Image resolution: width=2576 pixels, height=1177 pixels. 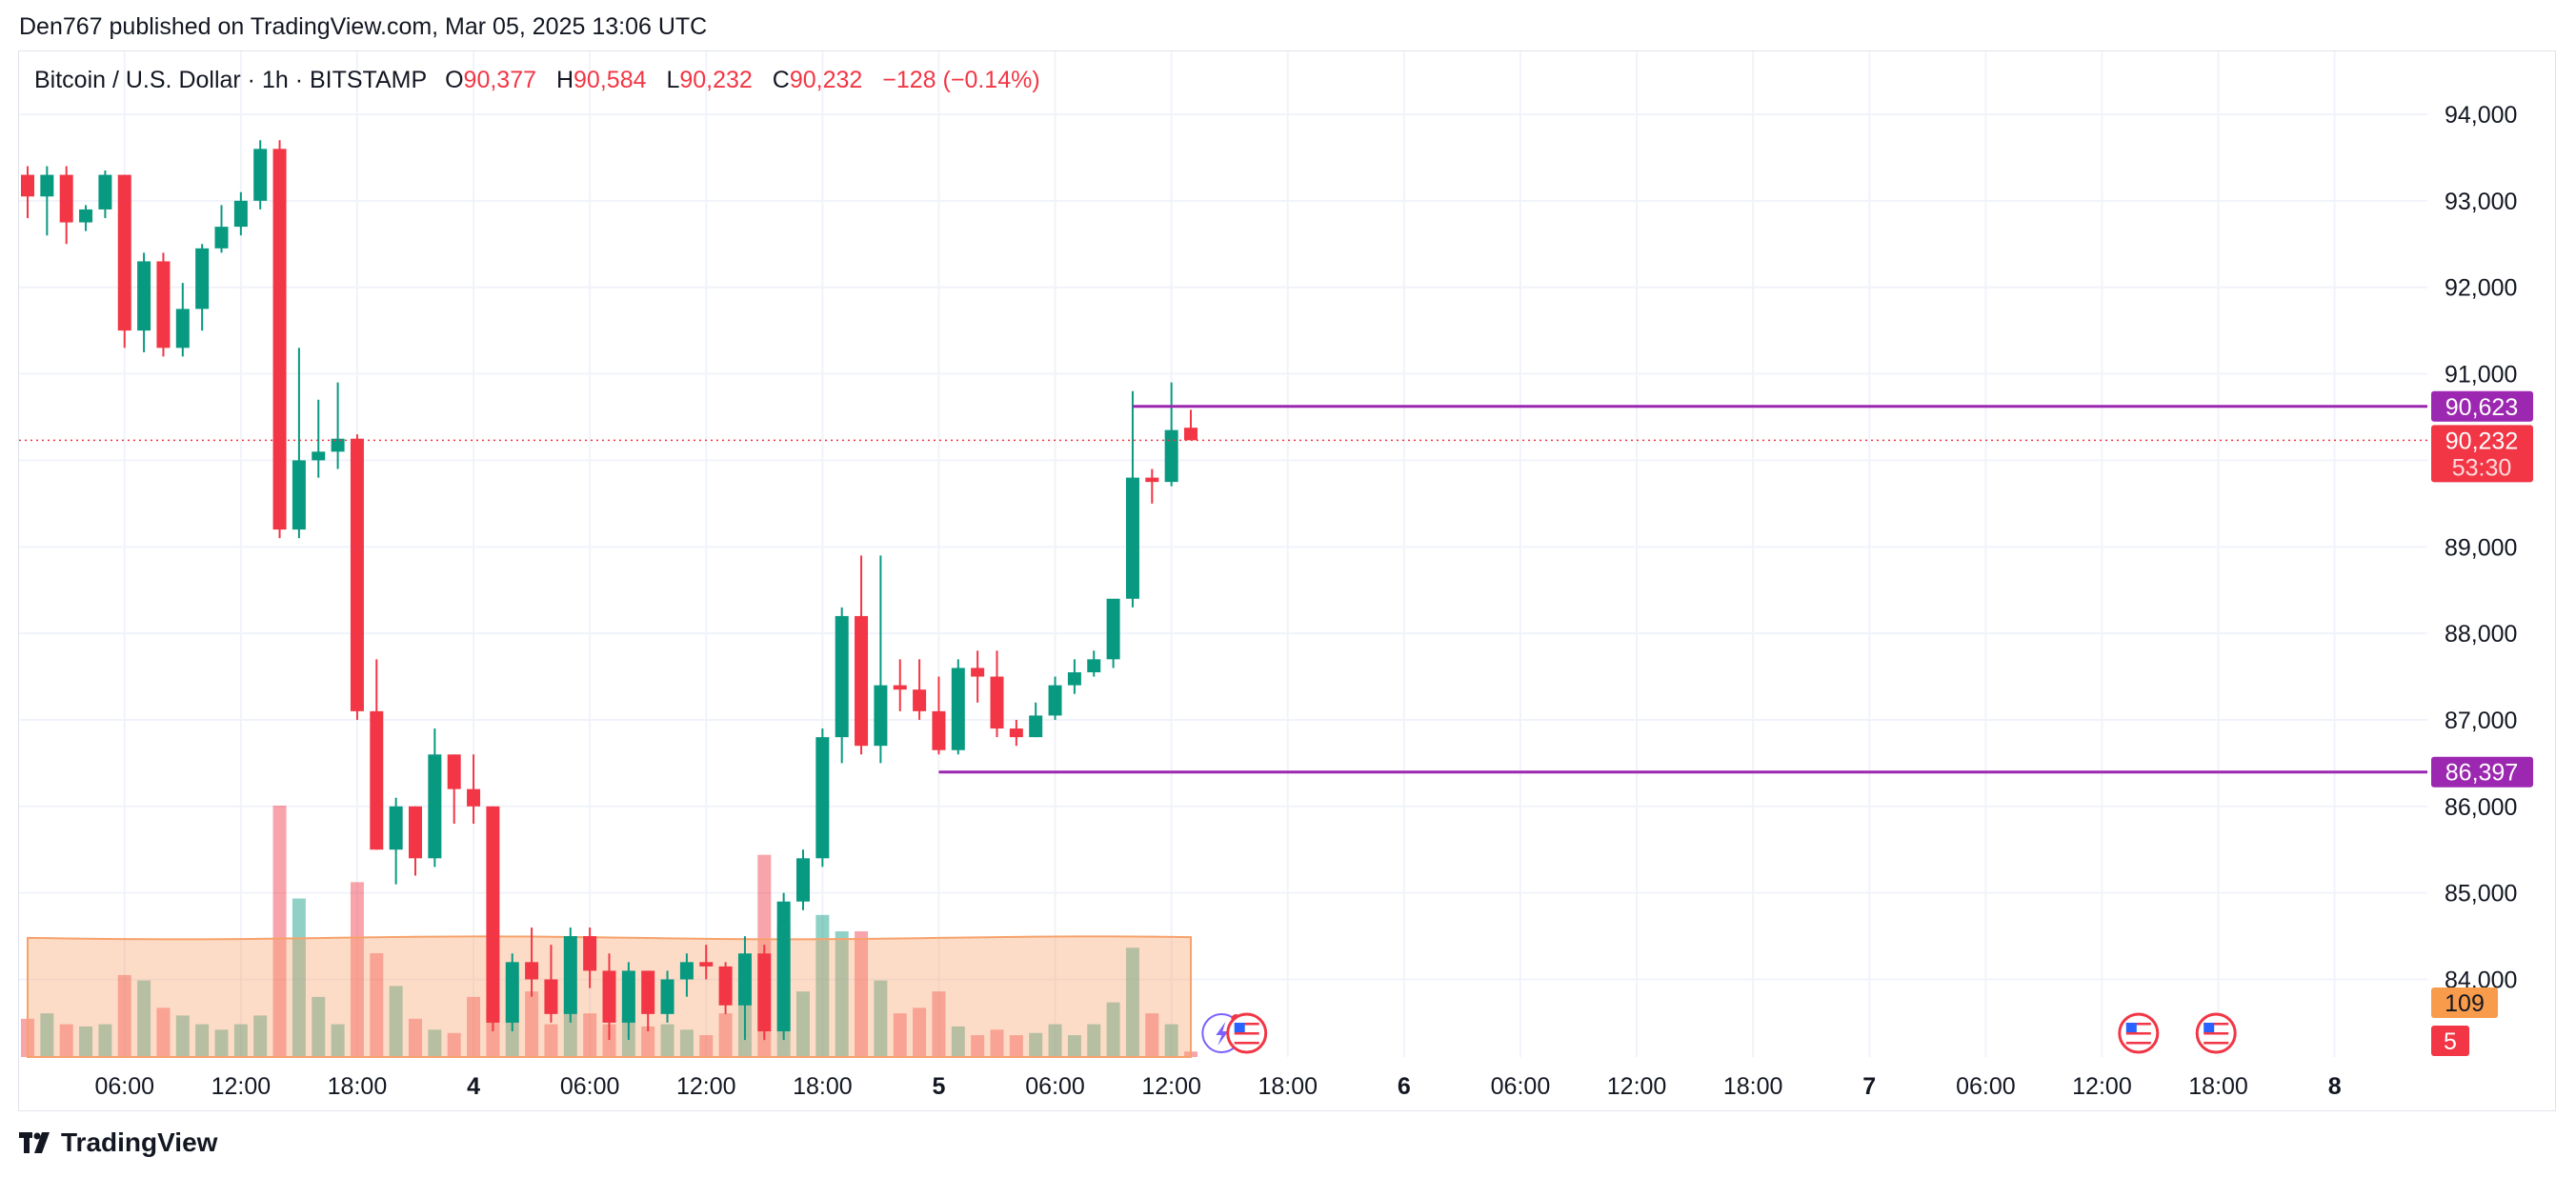 I want to click on tradingview-brand: TradingView, so click(x=118, y=1142).